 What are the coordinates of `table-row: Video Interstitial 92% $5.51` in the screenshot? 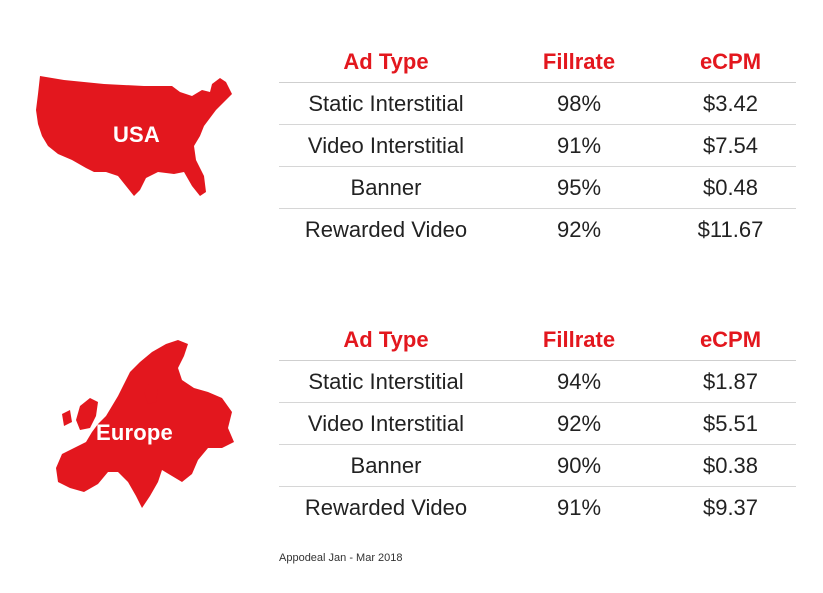 It's located at (537, 423).